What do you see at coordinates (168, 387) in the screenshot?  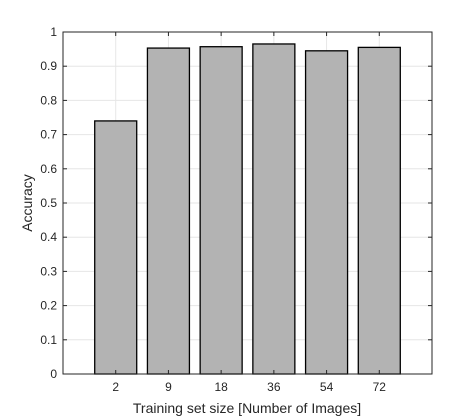 I see `x-tick-label: 9` at bounding box center [168, 387].